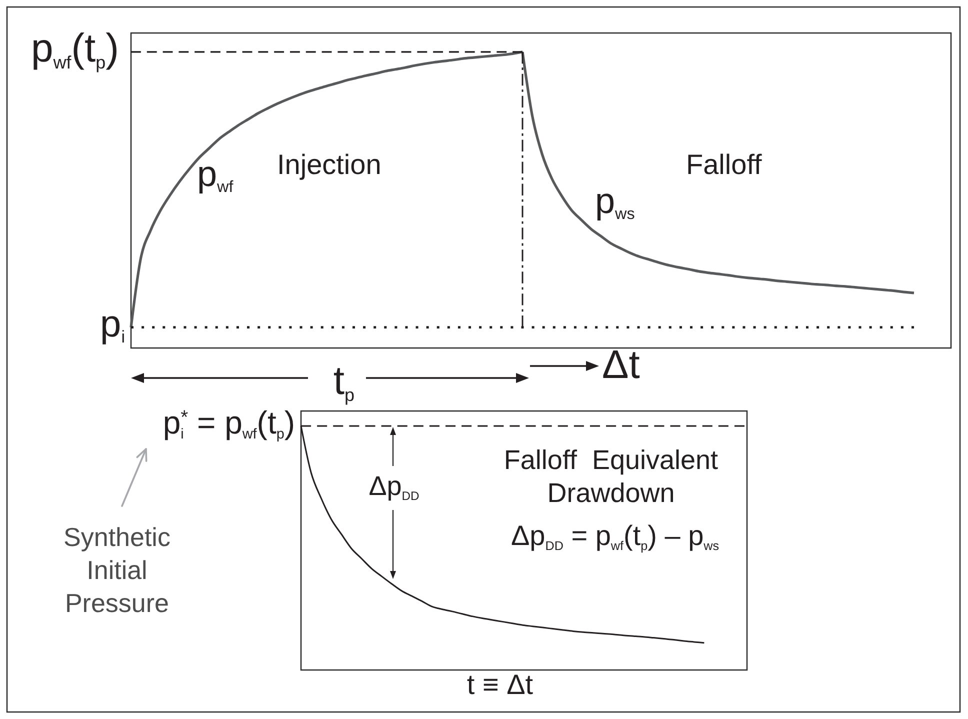  What do you see at coordinates (724, 164) in the screenshot?
I see `annotation: Falloff` at bounding box center [724, 164].